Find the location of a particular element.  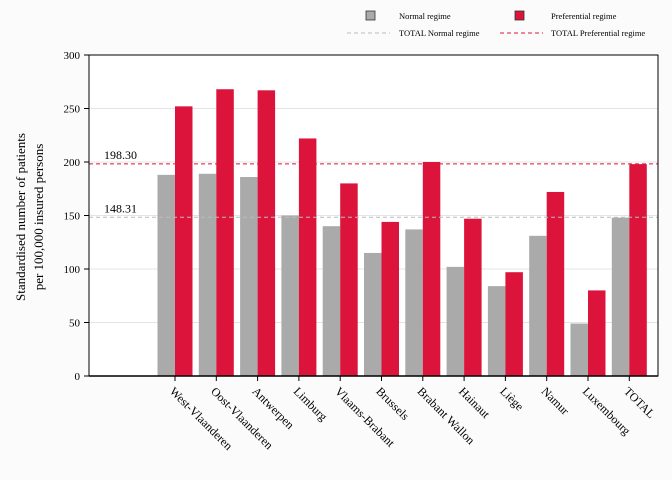

x-tick-label: TOTAL is located at coordinates (639, 402).